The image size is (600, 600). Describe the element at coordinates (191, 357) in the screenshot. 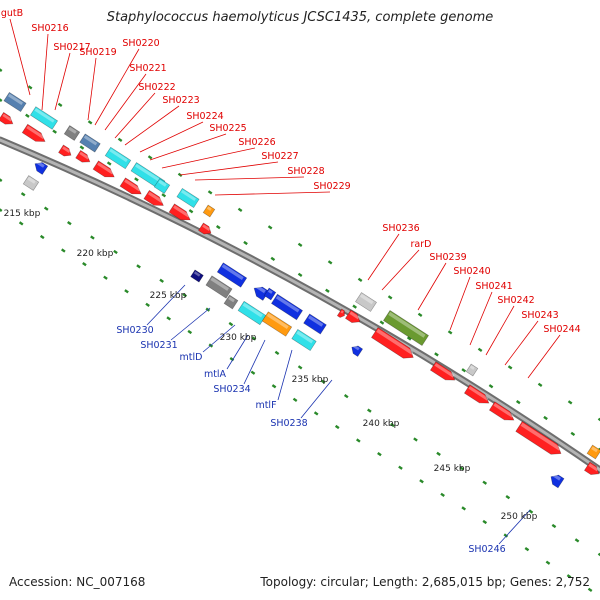

I see `gene-label-reverse: mtlD` at that location.